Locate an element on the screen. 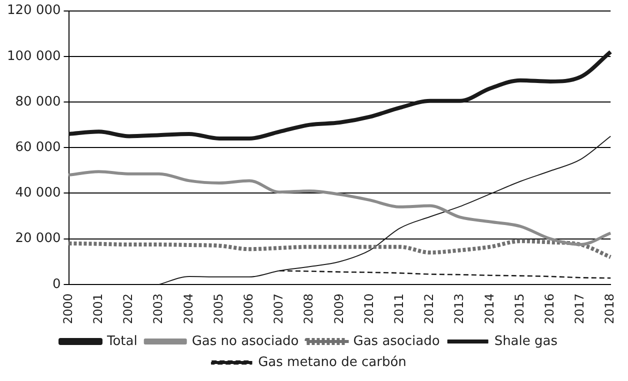 The width and height of the screenshot is (628, 381). x-tick-label: 2009 is located at coordinates (339, 308).